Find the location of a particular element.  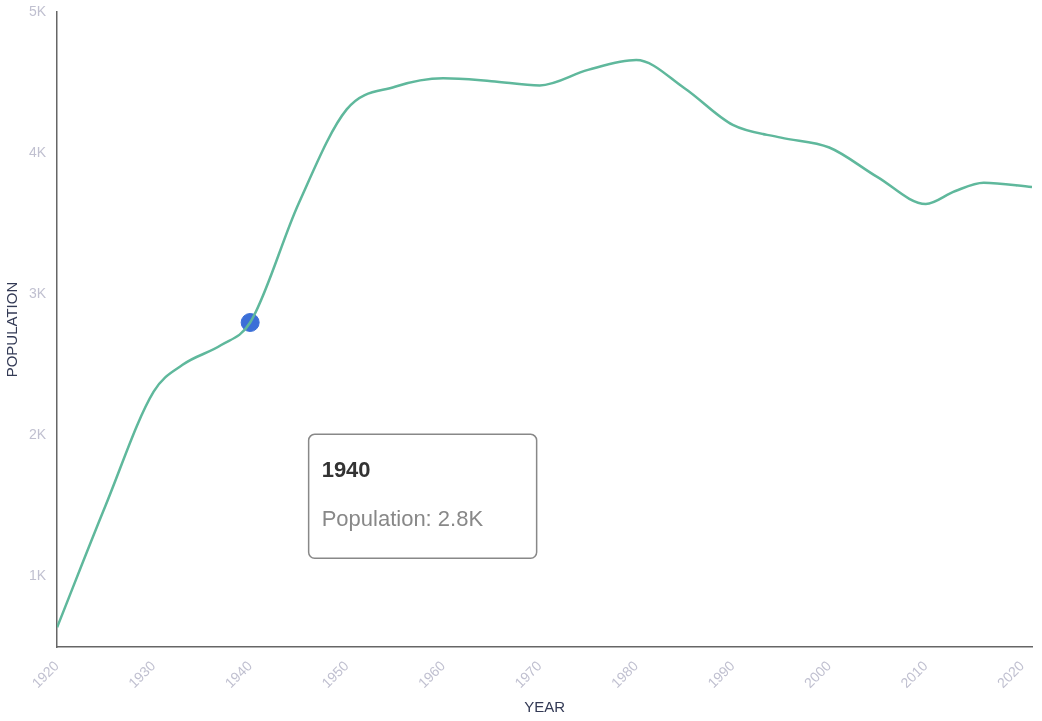

y-tick-label: 3K is located at coordinates (38, 293).